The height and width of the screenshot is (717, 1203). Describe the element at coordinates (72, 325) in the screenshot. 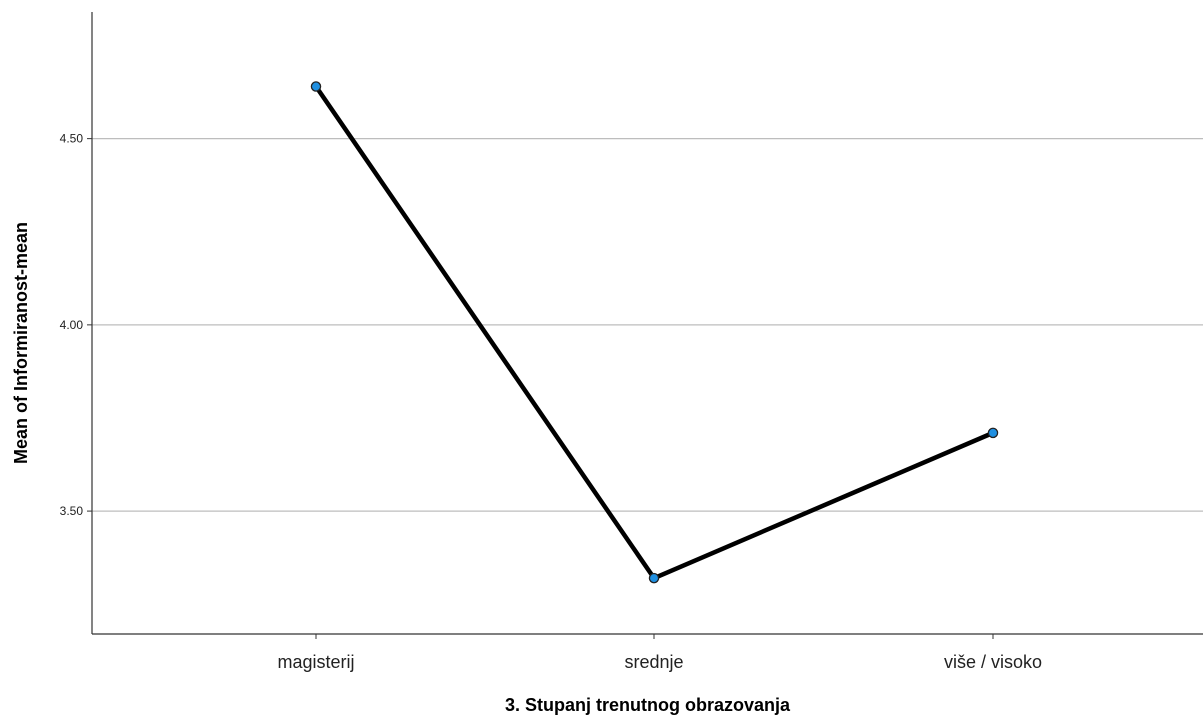

I see `y-tick-label: 4.00` at that location.